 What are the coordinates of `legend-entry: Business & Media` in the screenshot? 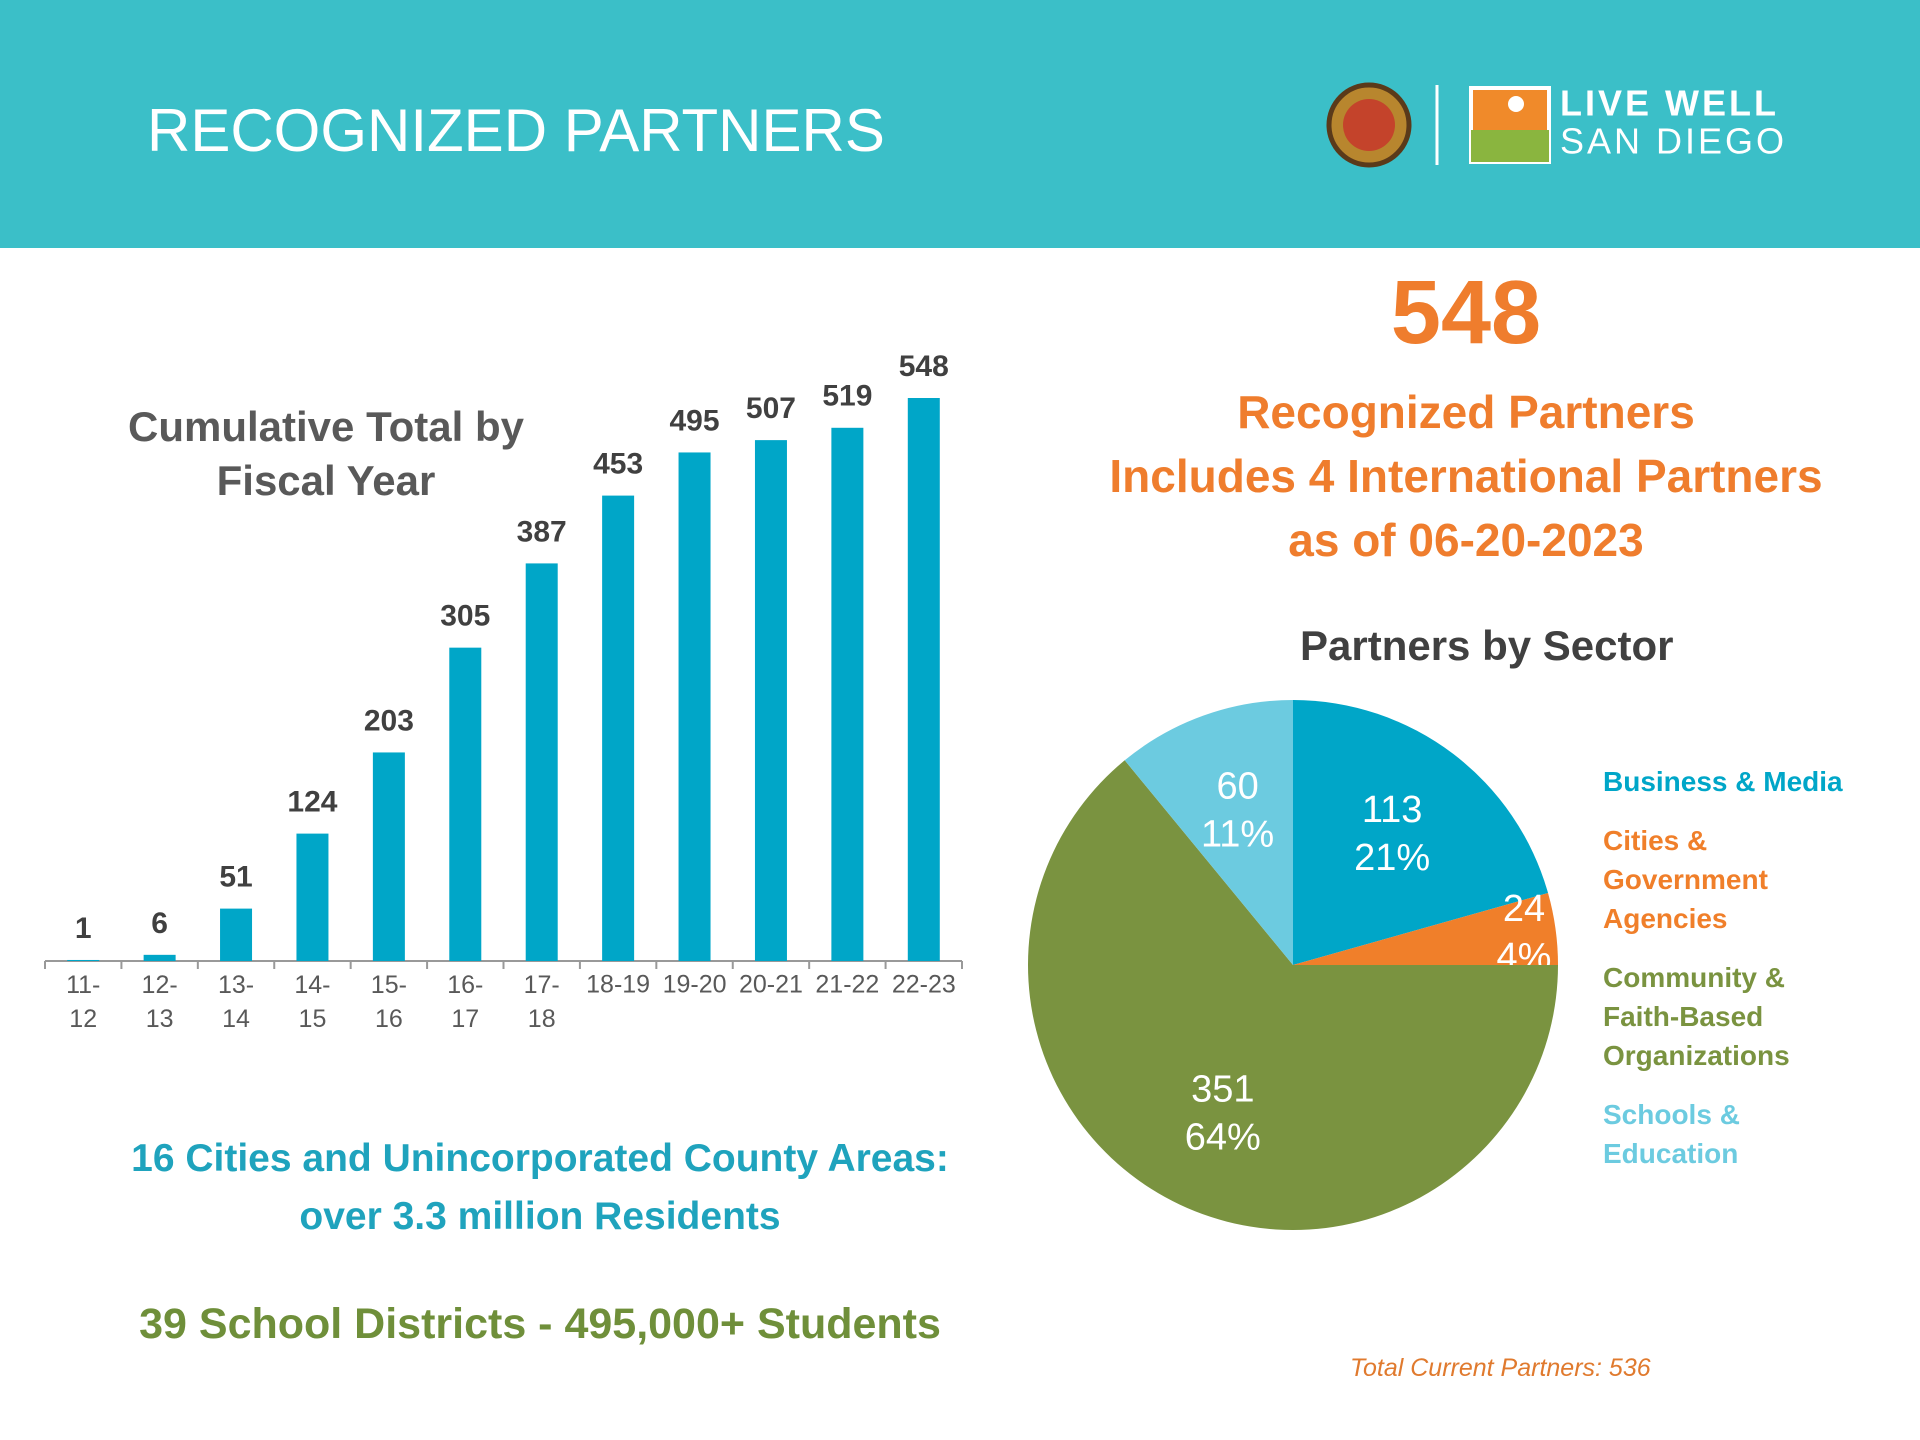 It's located at (1723, 781).